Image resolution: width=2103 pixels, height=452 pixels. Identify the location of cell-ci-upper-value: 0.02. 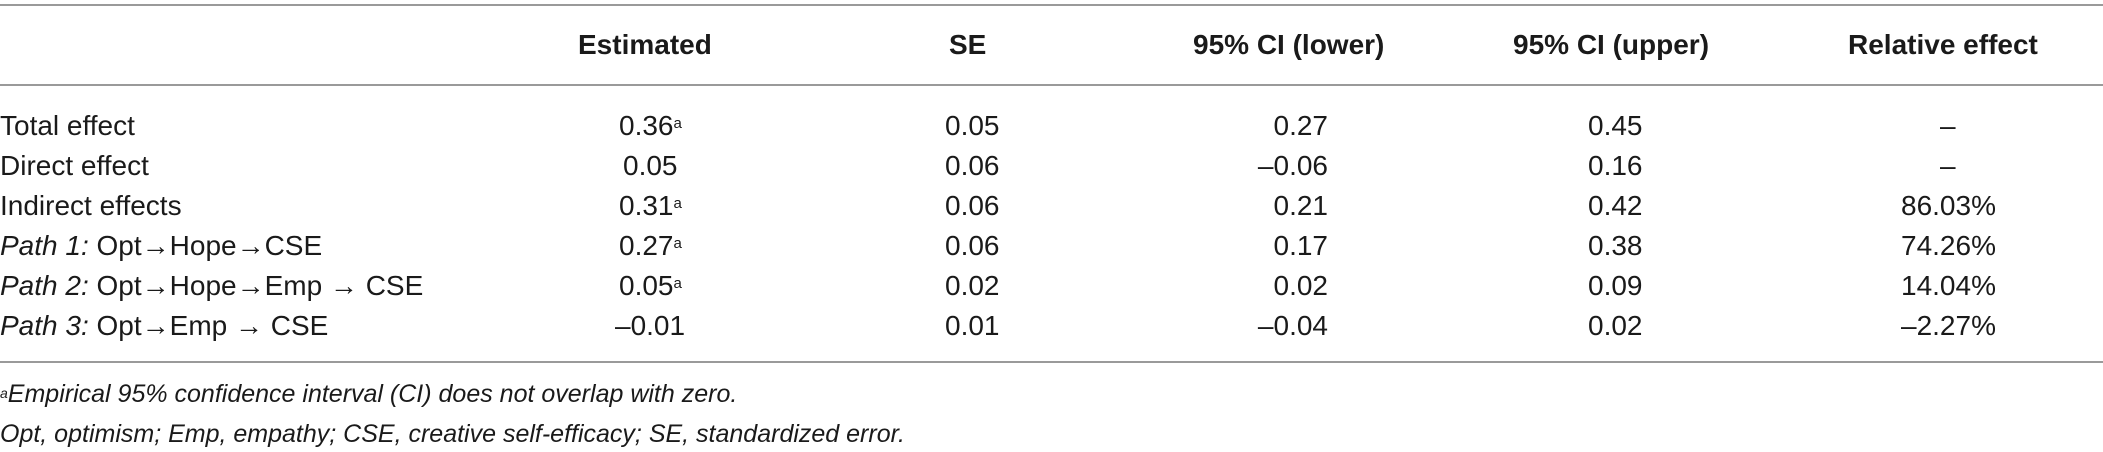
(1615, 325).